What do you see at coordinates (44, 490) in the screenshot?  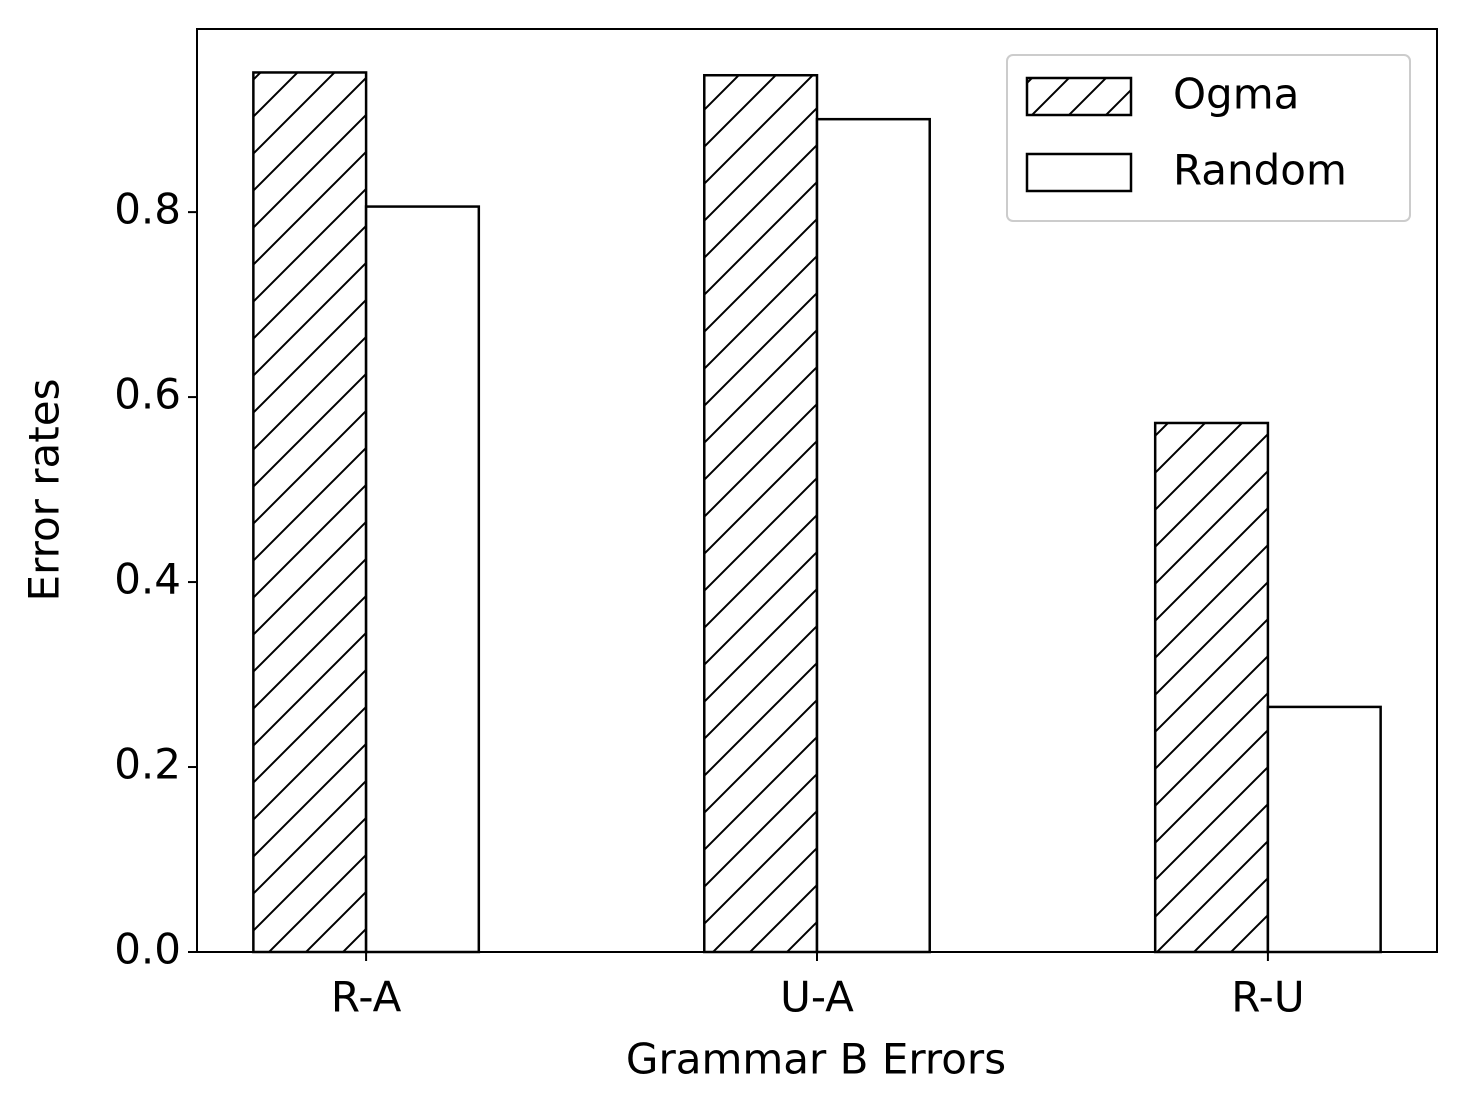 I see `y-axis-label: Error rates` at bounding box center [44, 490].